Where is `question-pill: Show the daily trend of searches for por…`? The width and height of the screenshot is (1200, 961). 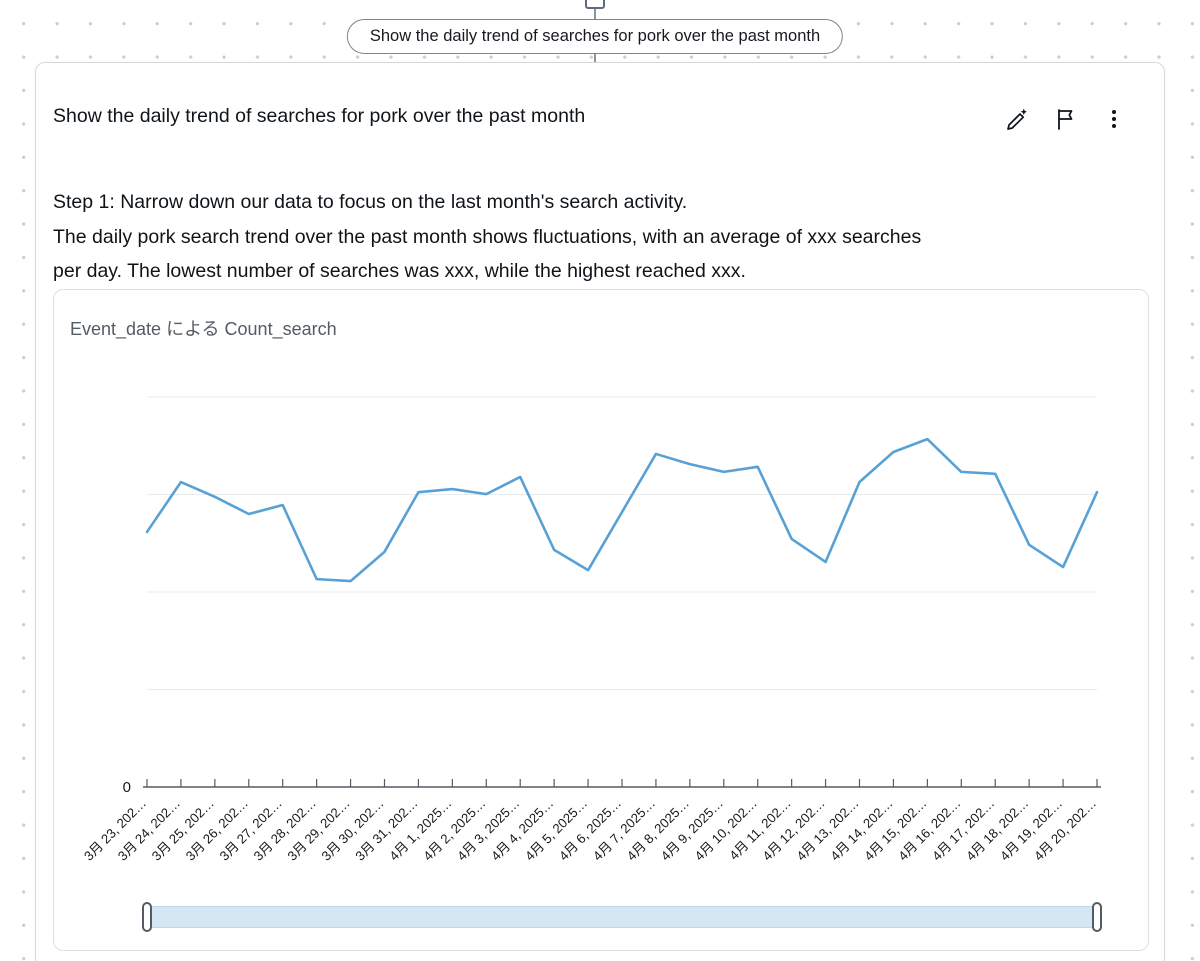 question-pill: Show the daily trend of searches for por… is located at coordinates (595, 36).